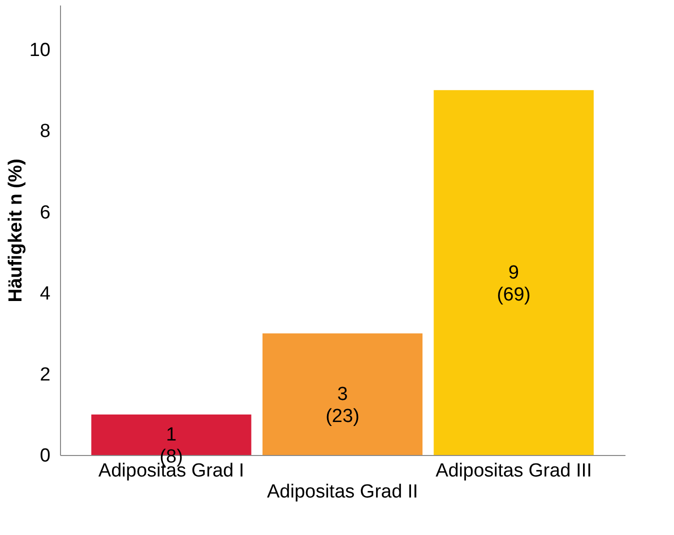  I want to click on bar, so click(342, 394).